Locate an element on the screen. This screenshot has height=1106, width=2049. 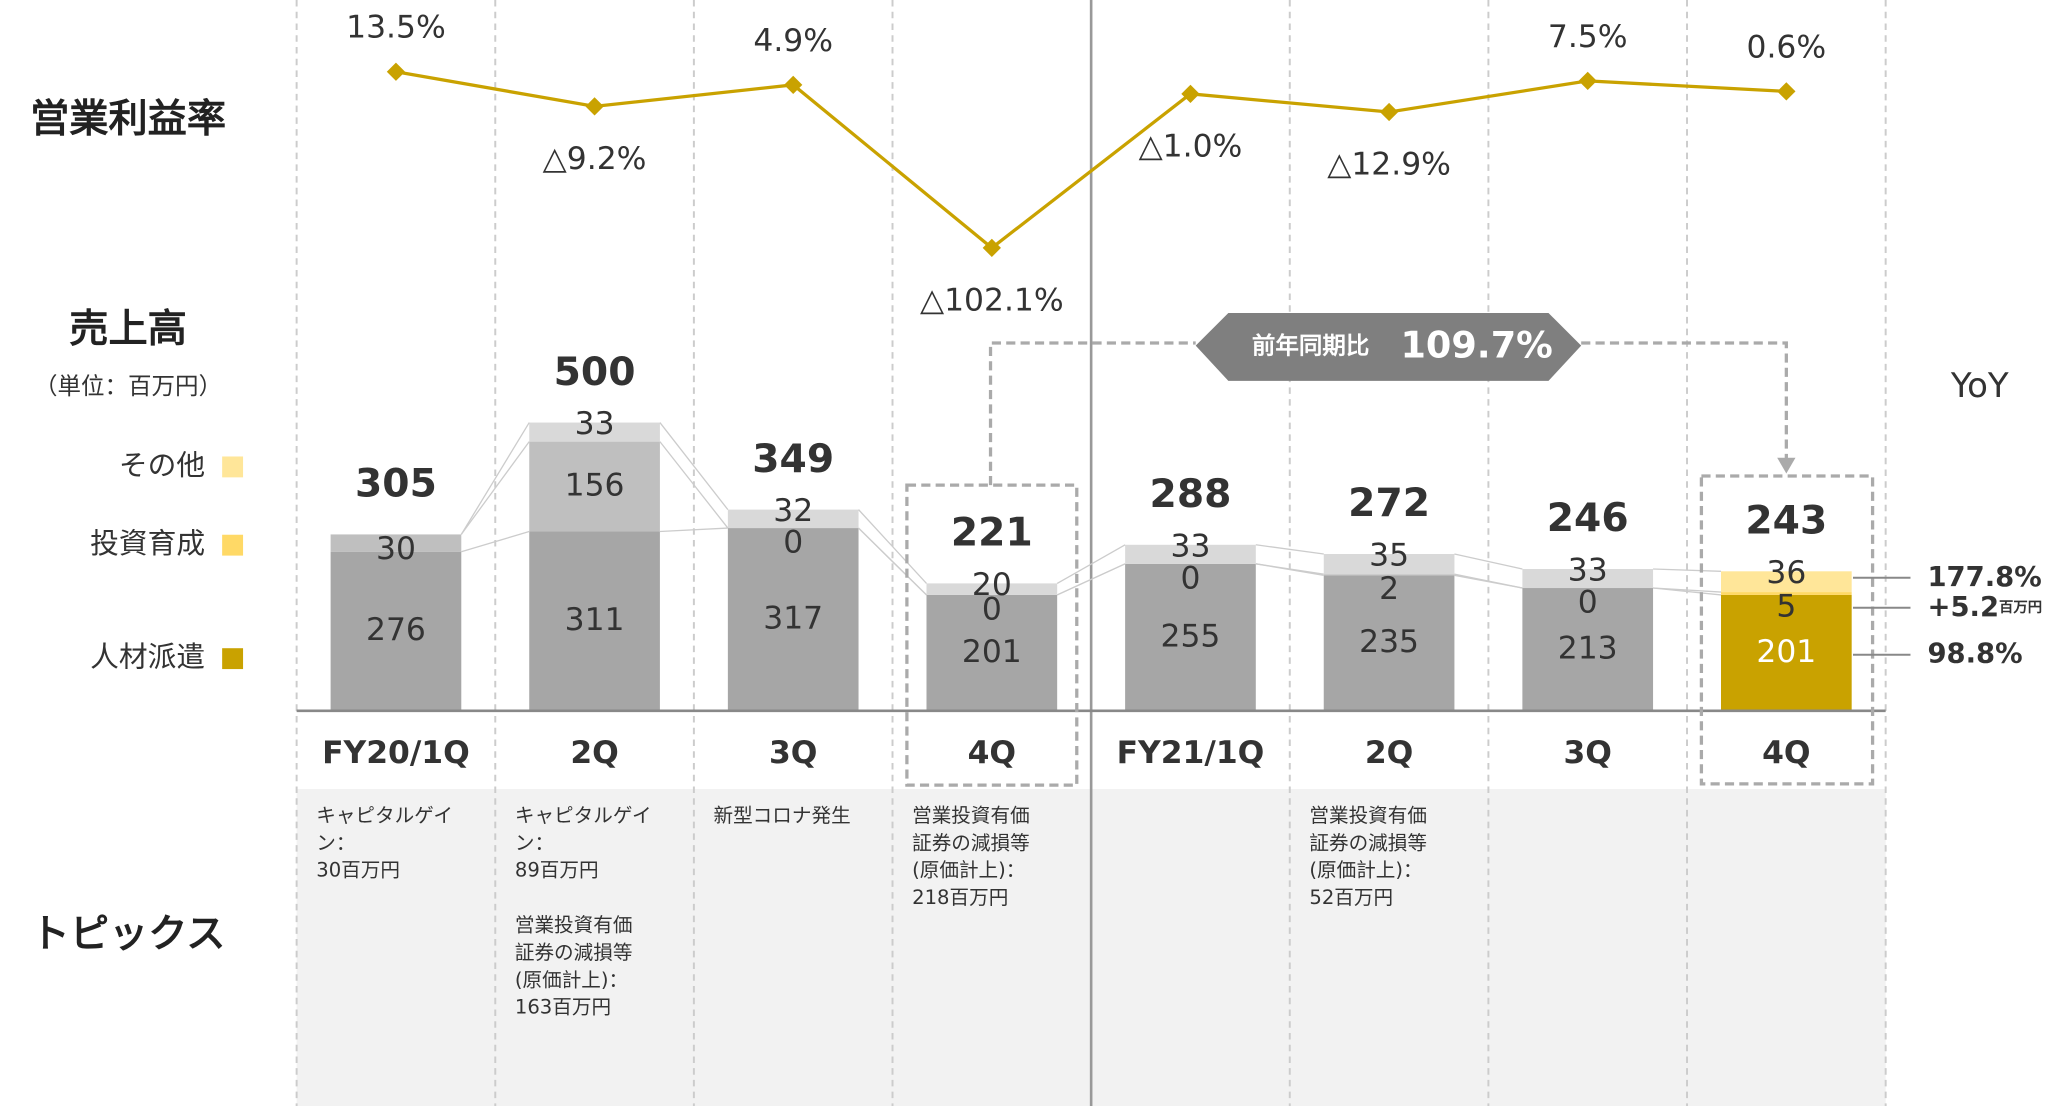
legend-label: 投資育成 is located at coordinates (147, 543).